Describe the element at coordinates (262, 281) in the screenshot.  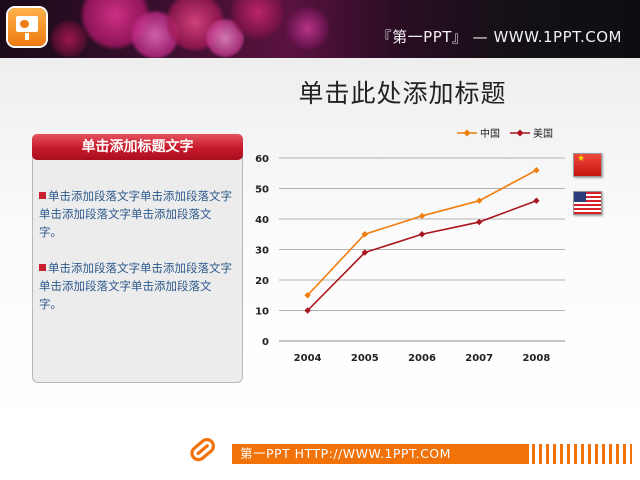
I see `y-tick-label: 20` at that location.